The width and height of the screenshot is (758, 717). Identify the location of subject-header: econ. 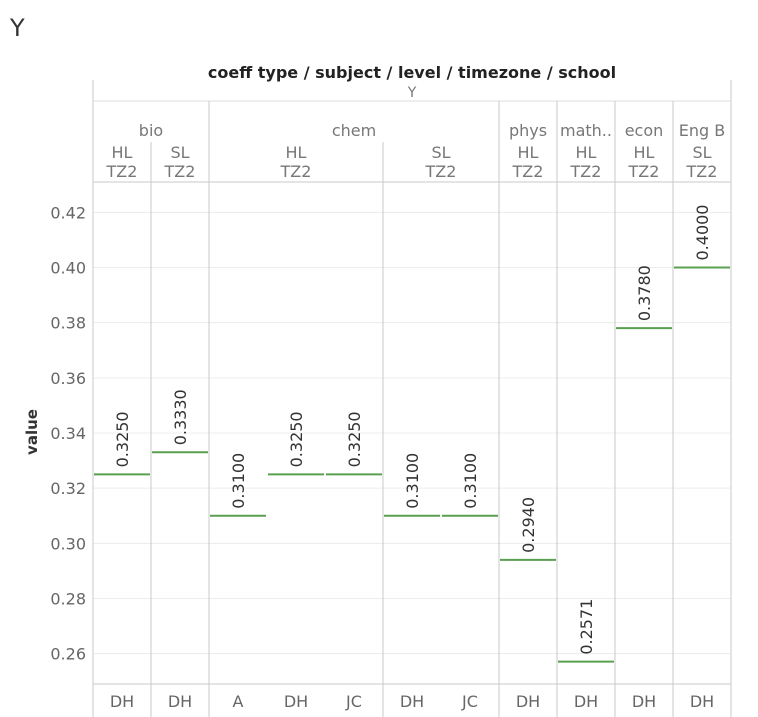
(644, 130).